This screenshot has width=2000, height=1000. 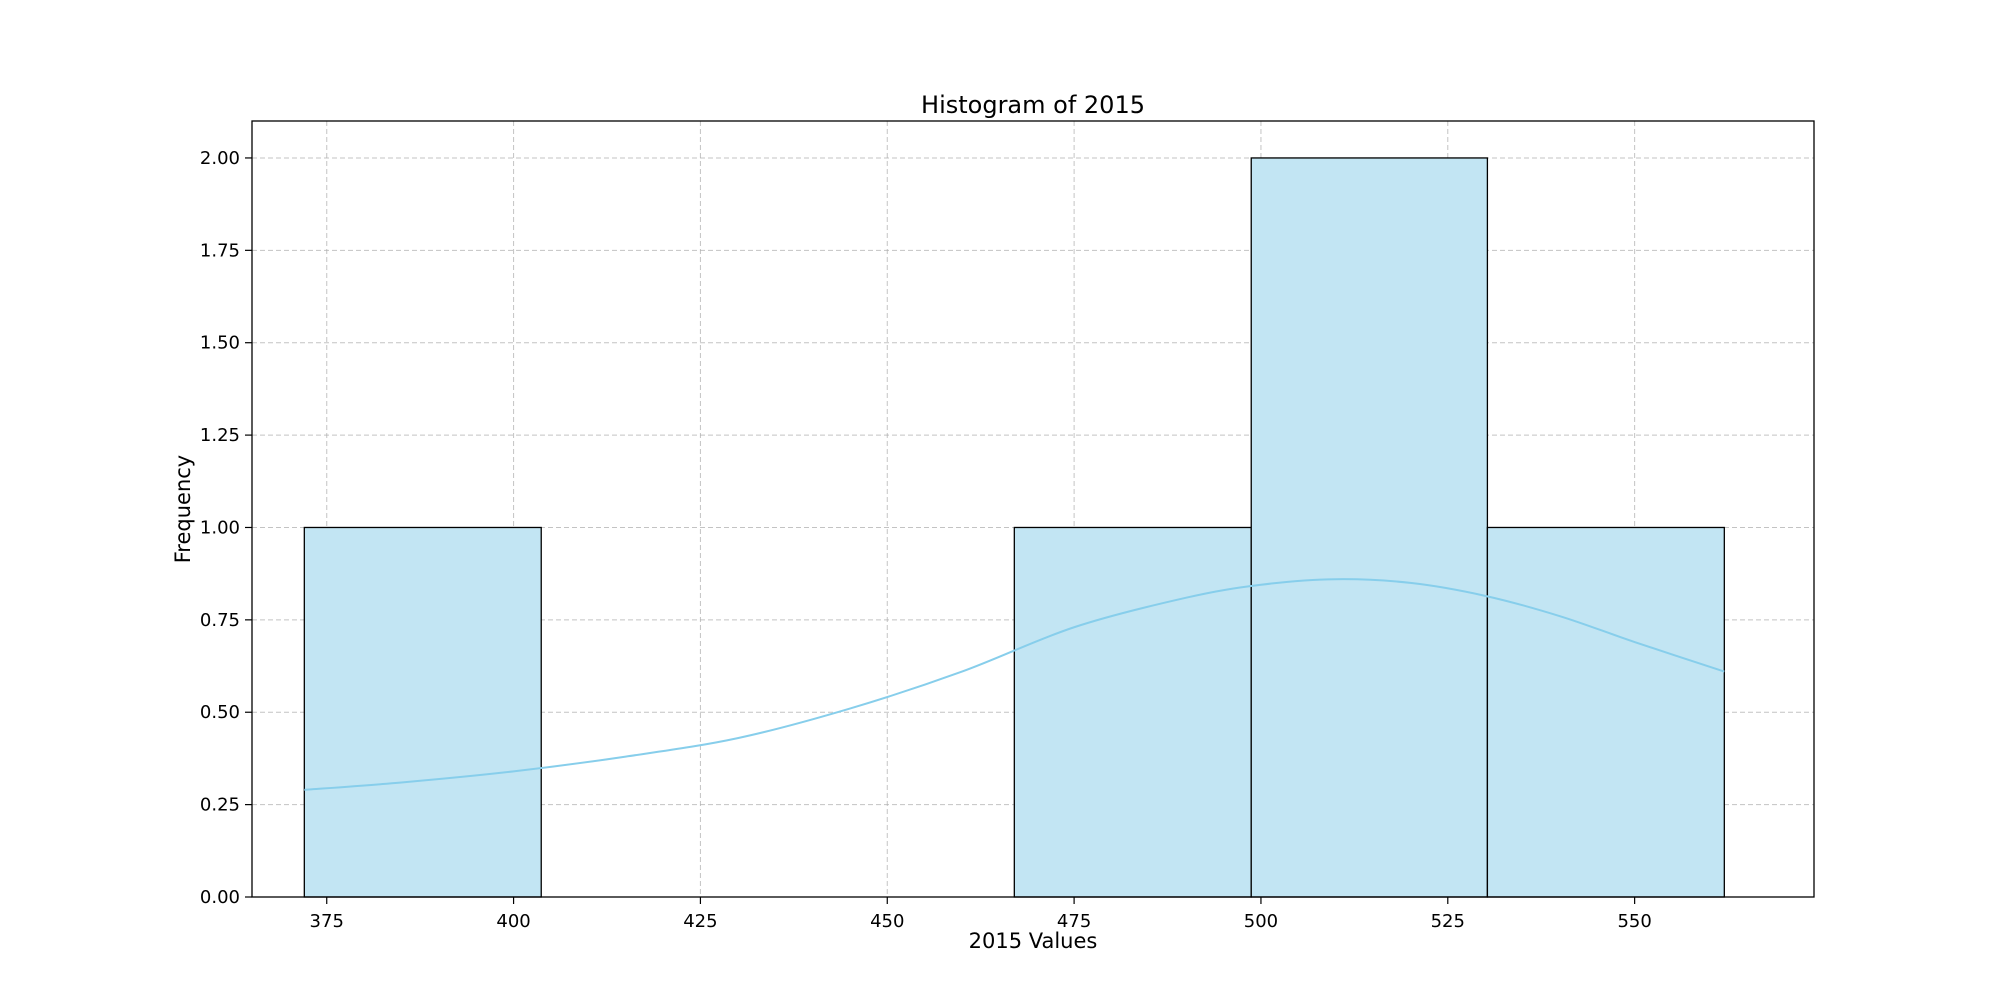 I want to click on y-tick-label: 1.25, so click(x=220, y=435).